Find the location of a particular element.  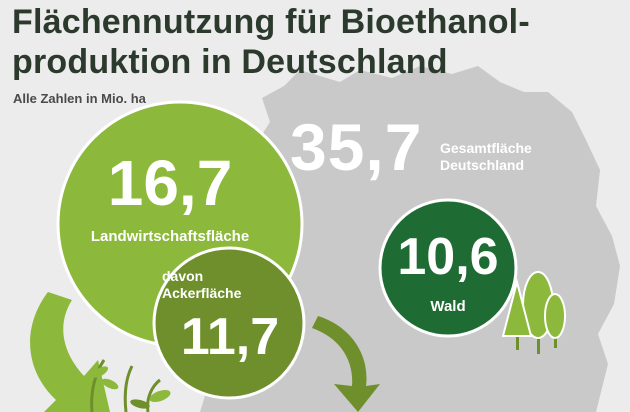

total-area-label-line-1: Gesamtfläche is located at coordinates (486, 148).